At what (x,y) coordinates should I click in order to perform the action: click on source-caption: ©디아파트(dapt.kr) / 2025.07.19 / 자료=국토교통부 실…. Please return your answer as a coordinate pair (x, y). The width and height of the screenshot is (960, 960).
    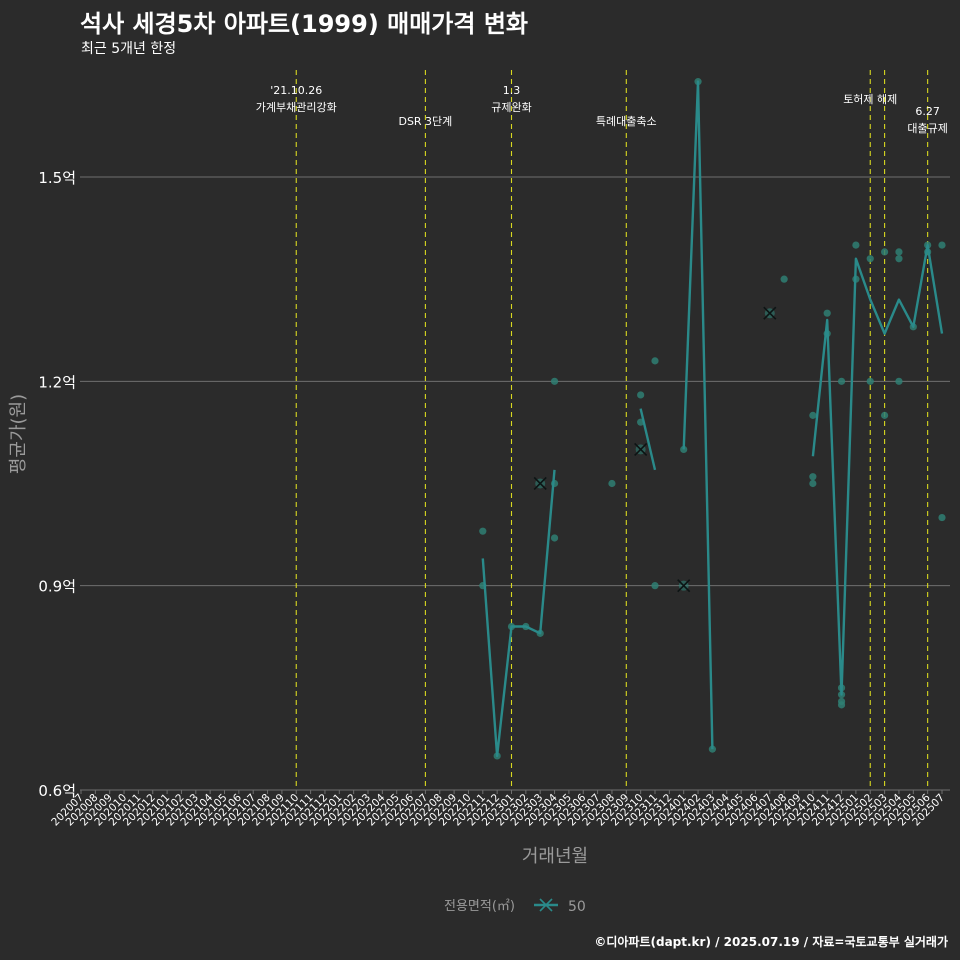
    Looking at the image, I should click on (771, 942).